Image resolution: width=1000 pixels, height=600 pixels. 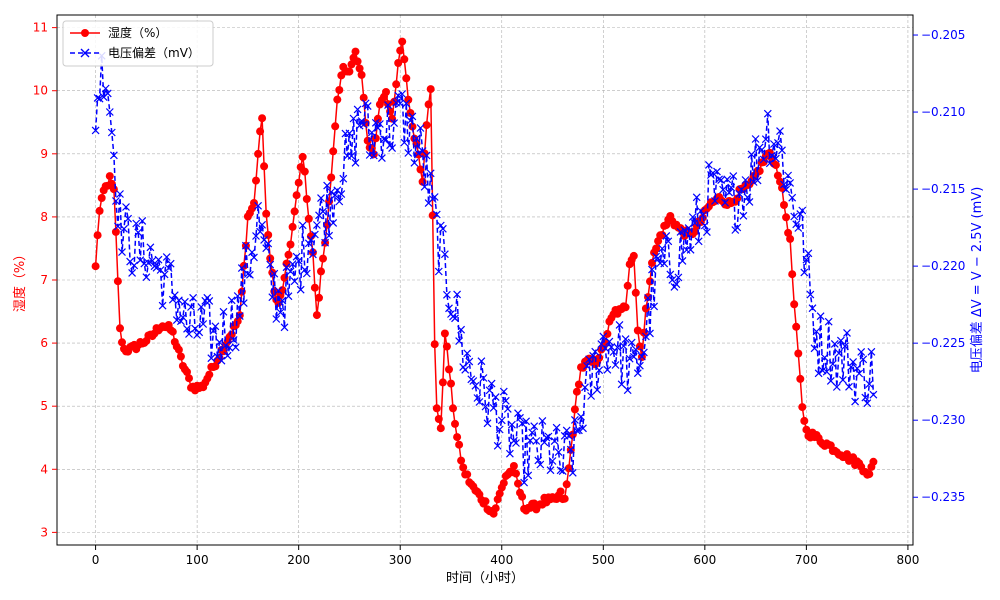 I want to click on y-left-tick-label: 8, so click(x=44, y=217).